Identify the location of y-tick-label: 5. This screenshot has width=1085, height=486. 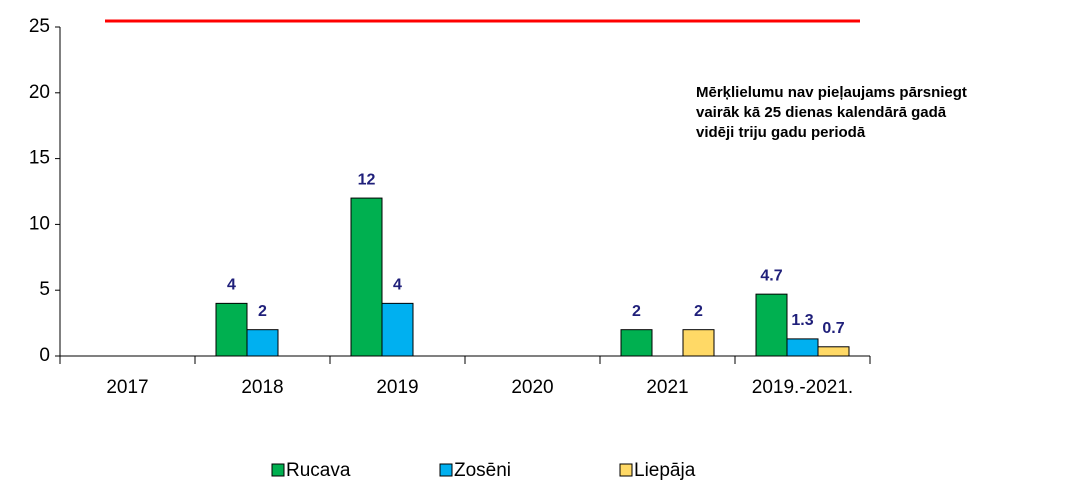
(44, 289).